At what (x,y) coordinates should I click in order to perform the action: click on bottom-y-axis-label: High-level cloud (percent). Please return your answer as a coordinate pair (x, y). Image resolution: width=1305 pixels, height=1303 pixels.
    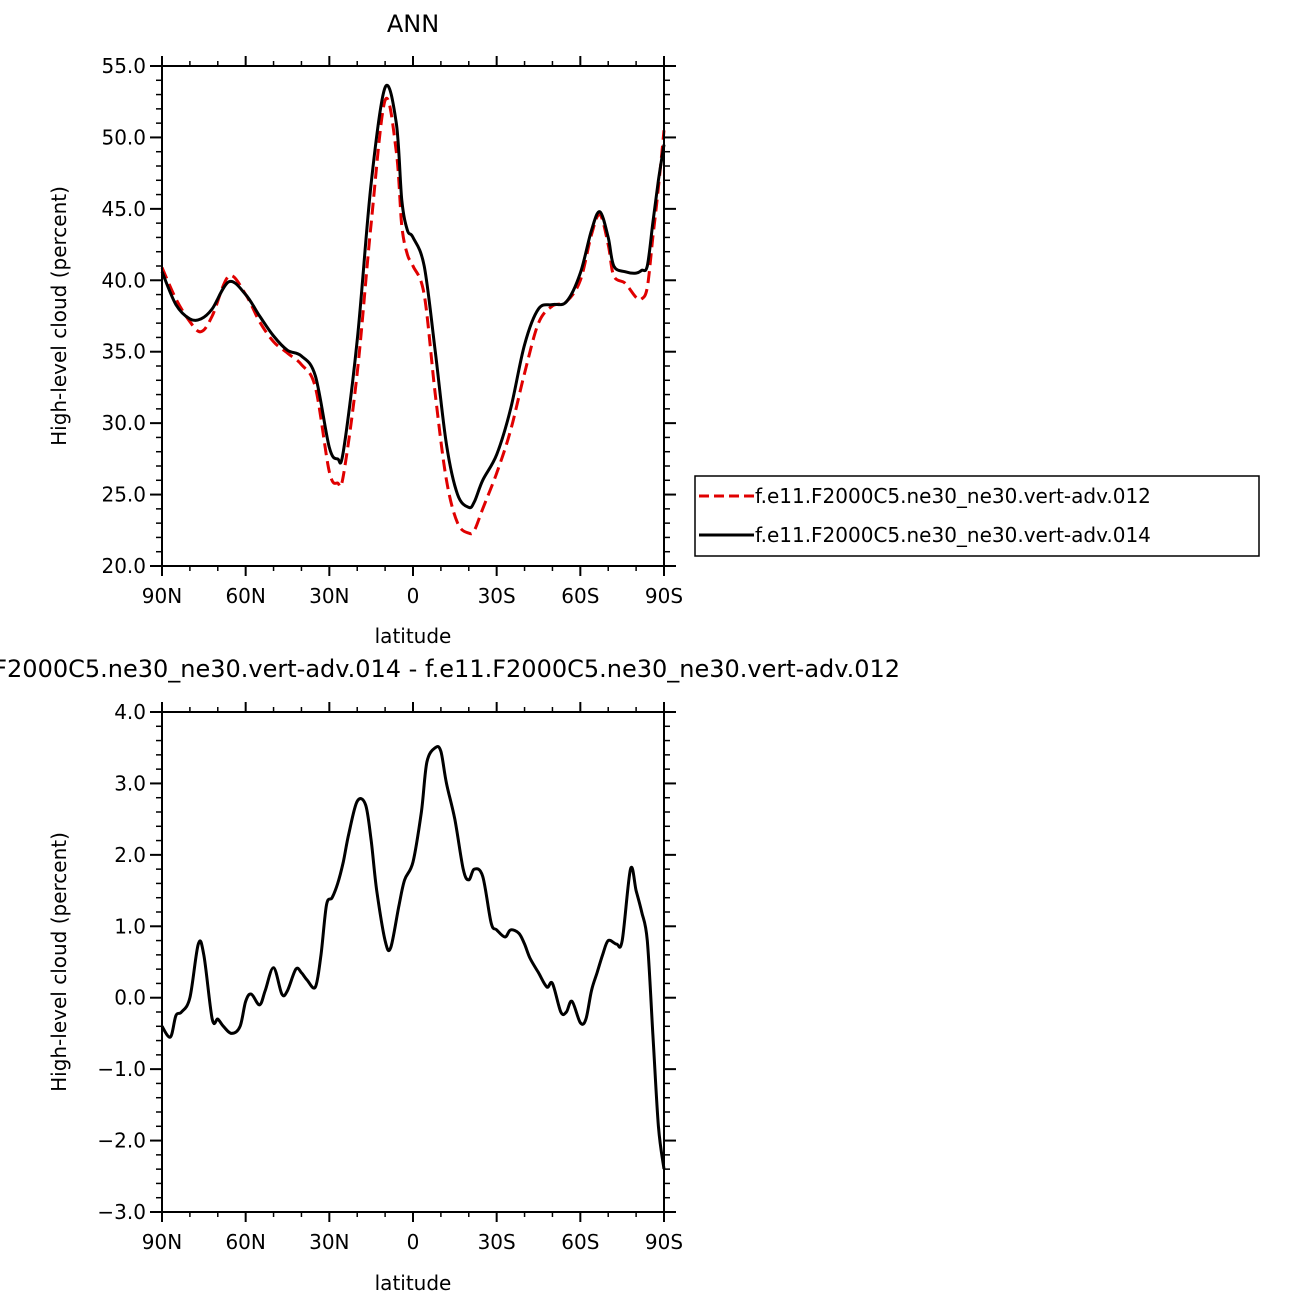
    Looking at the image, I should click on (59, 962).